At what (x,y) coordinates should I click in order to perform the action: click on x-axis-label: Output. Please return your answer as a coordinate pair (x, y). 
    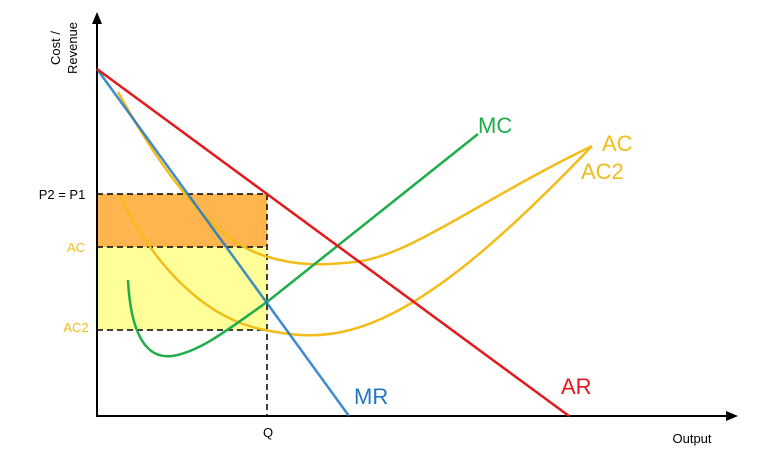
    Looking at the image, I should click on (691, 438).